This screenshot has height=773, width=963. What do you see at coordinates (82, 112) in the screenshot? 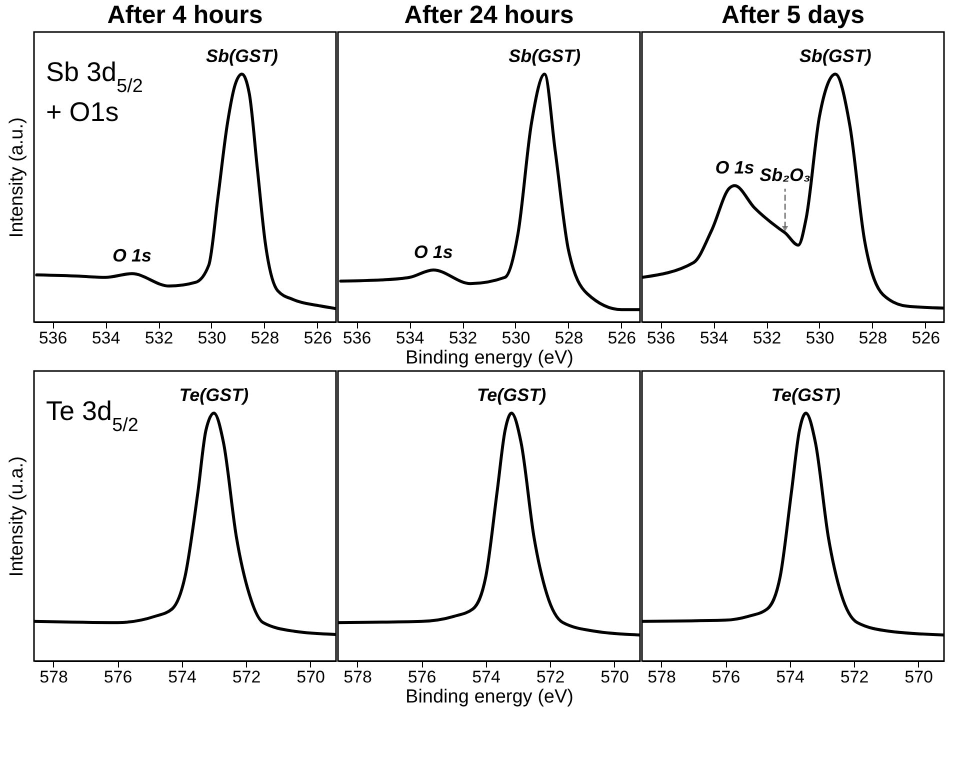
I see `annotation: + O1s` at bounding box center [82, 112].